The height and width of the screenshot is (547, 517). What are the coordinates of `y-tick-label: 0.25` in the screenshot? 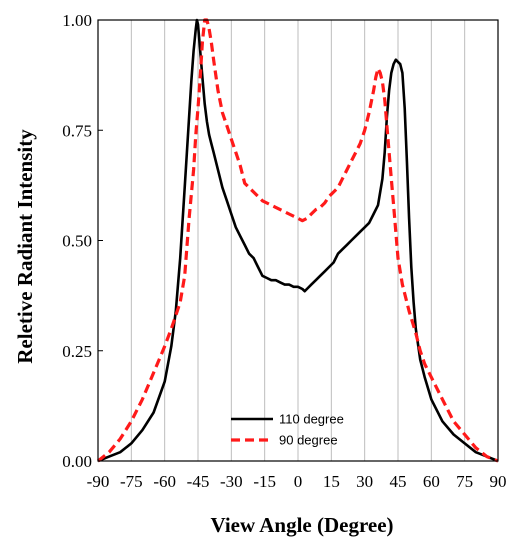 It's located at (77, 351).